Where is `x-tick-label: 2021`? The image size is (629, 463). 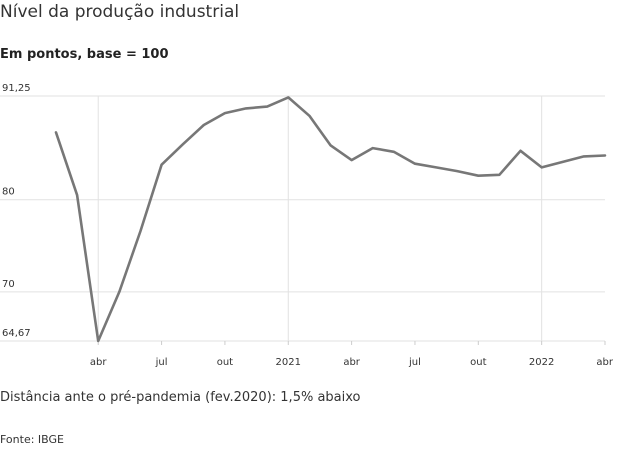
x-tick-label: 2021 is located at coordinates (288, 362).